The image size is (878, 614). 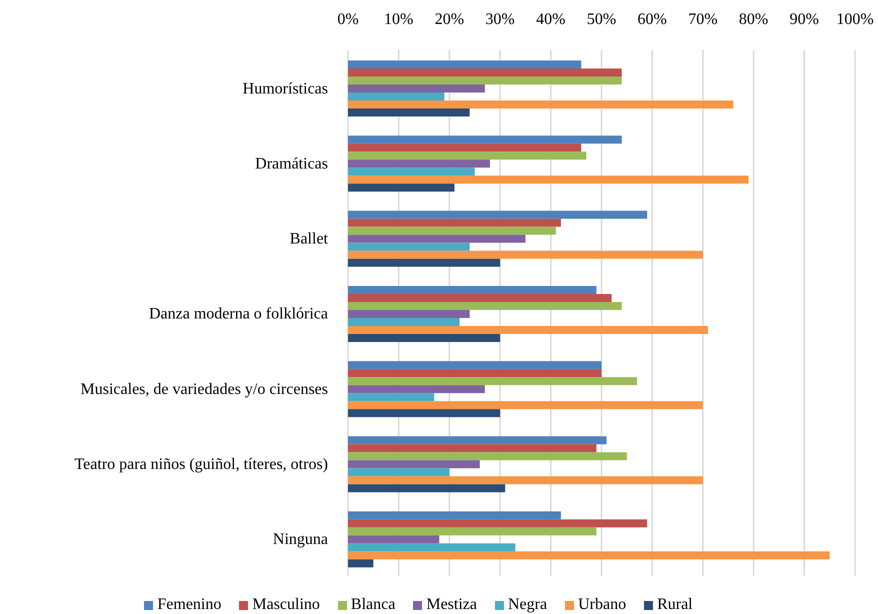 I want to click on legend-label: Urbano, so click(x=602, y=604).